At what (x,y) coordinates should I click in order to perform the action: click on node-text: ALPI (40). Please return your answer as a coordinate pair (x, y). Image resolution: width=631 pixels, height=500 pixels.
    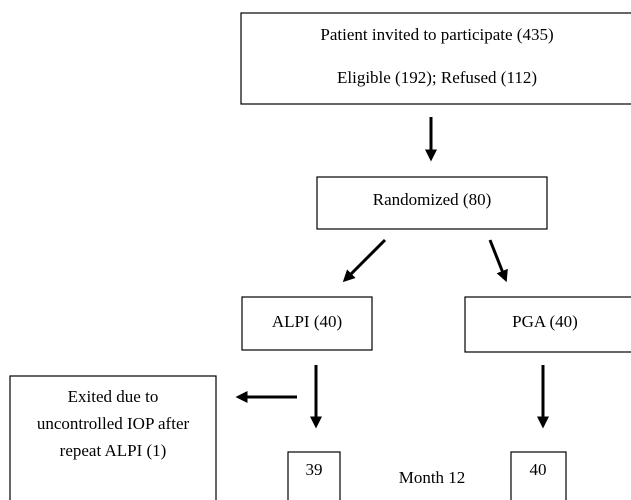
    Looking at the image, I should click on (307, 321).